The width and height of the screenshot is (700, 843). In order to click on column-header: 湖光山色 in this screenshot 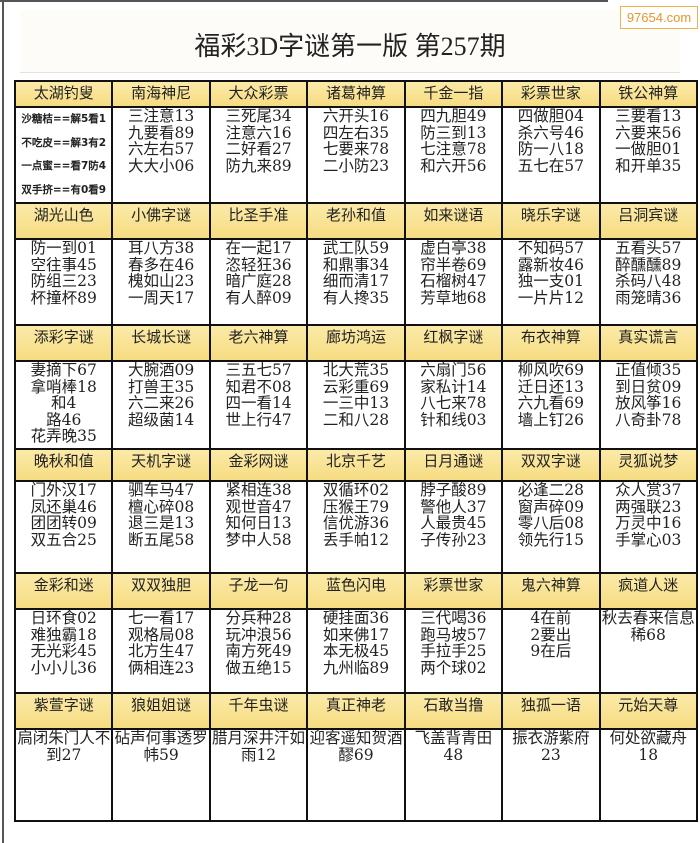, I will do `click(63, 221)`.